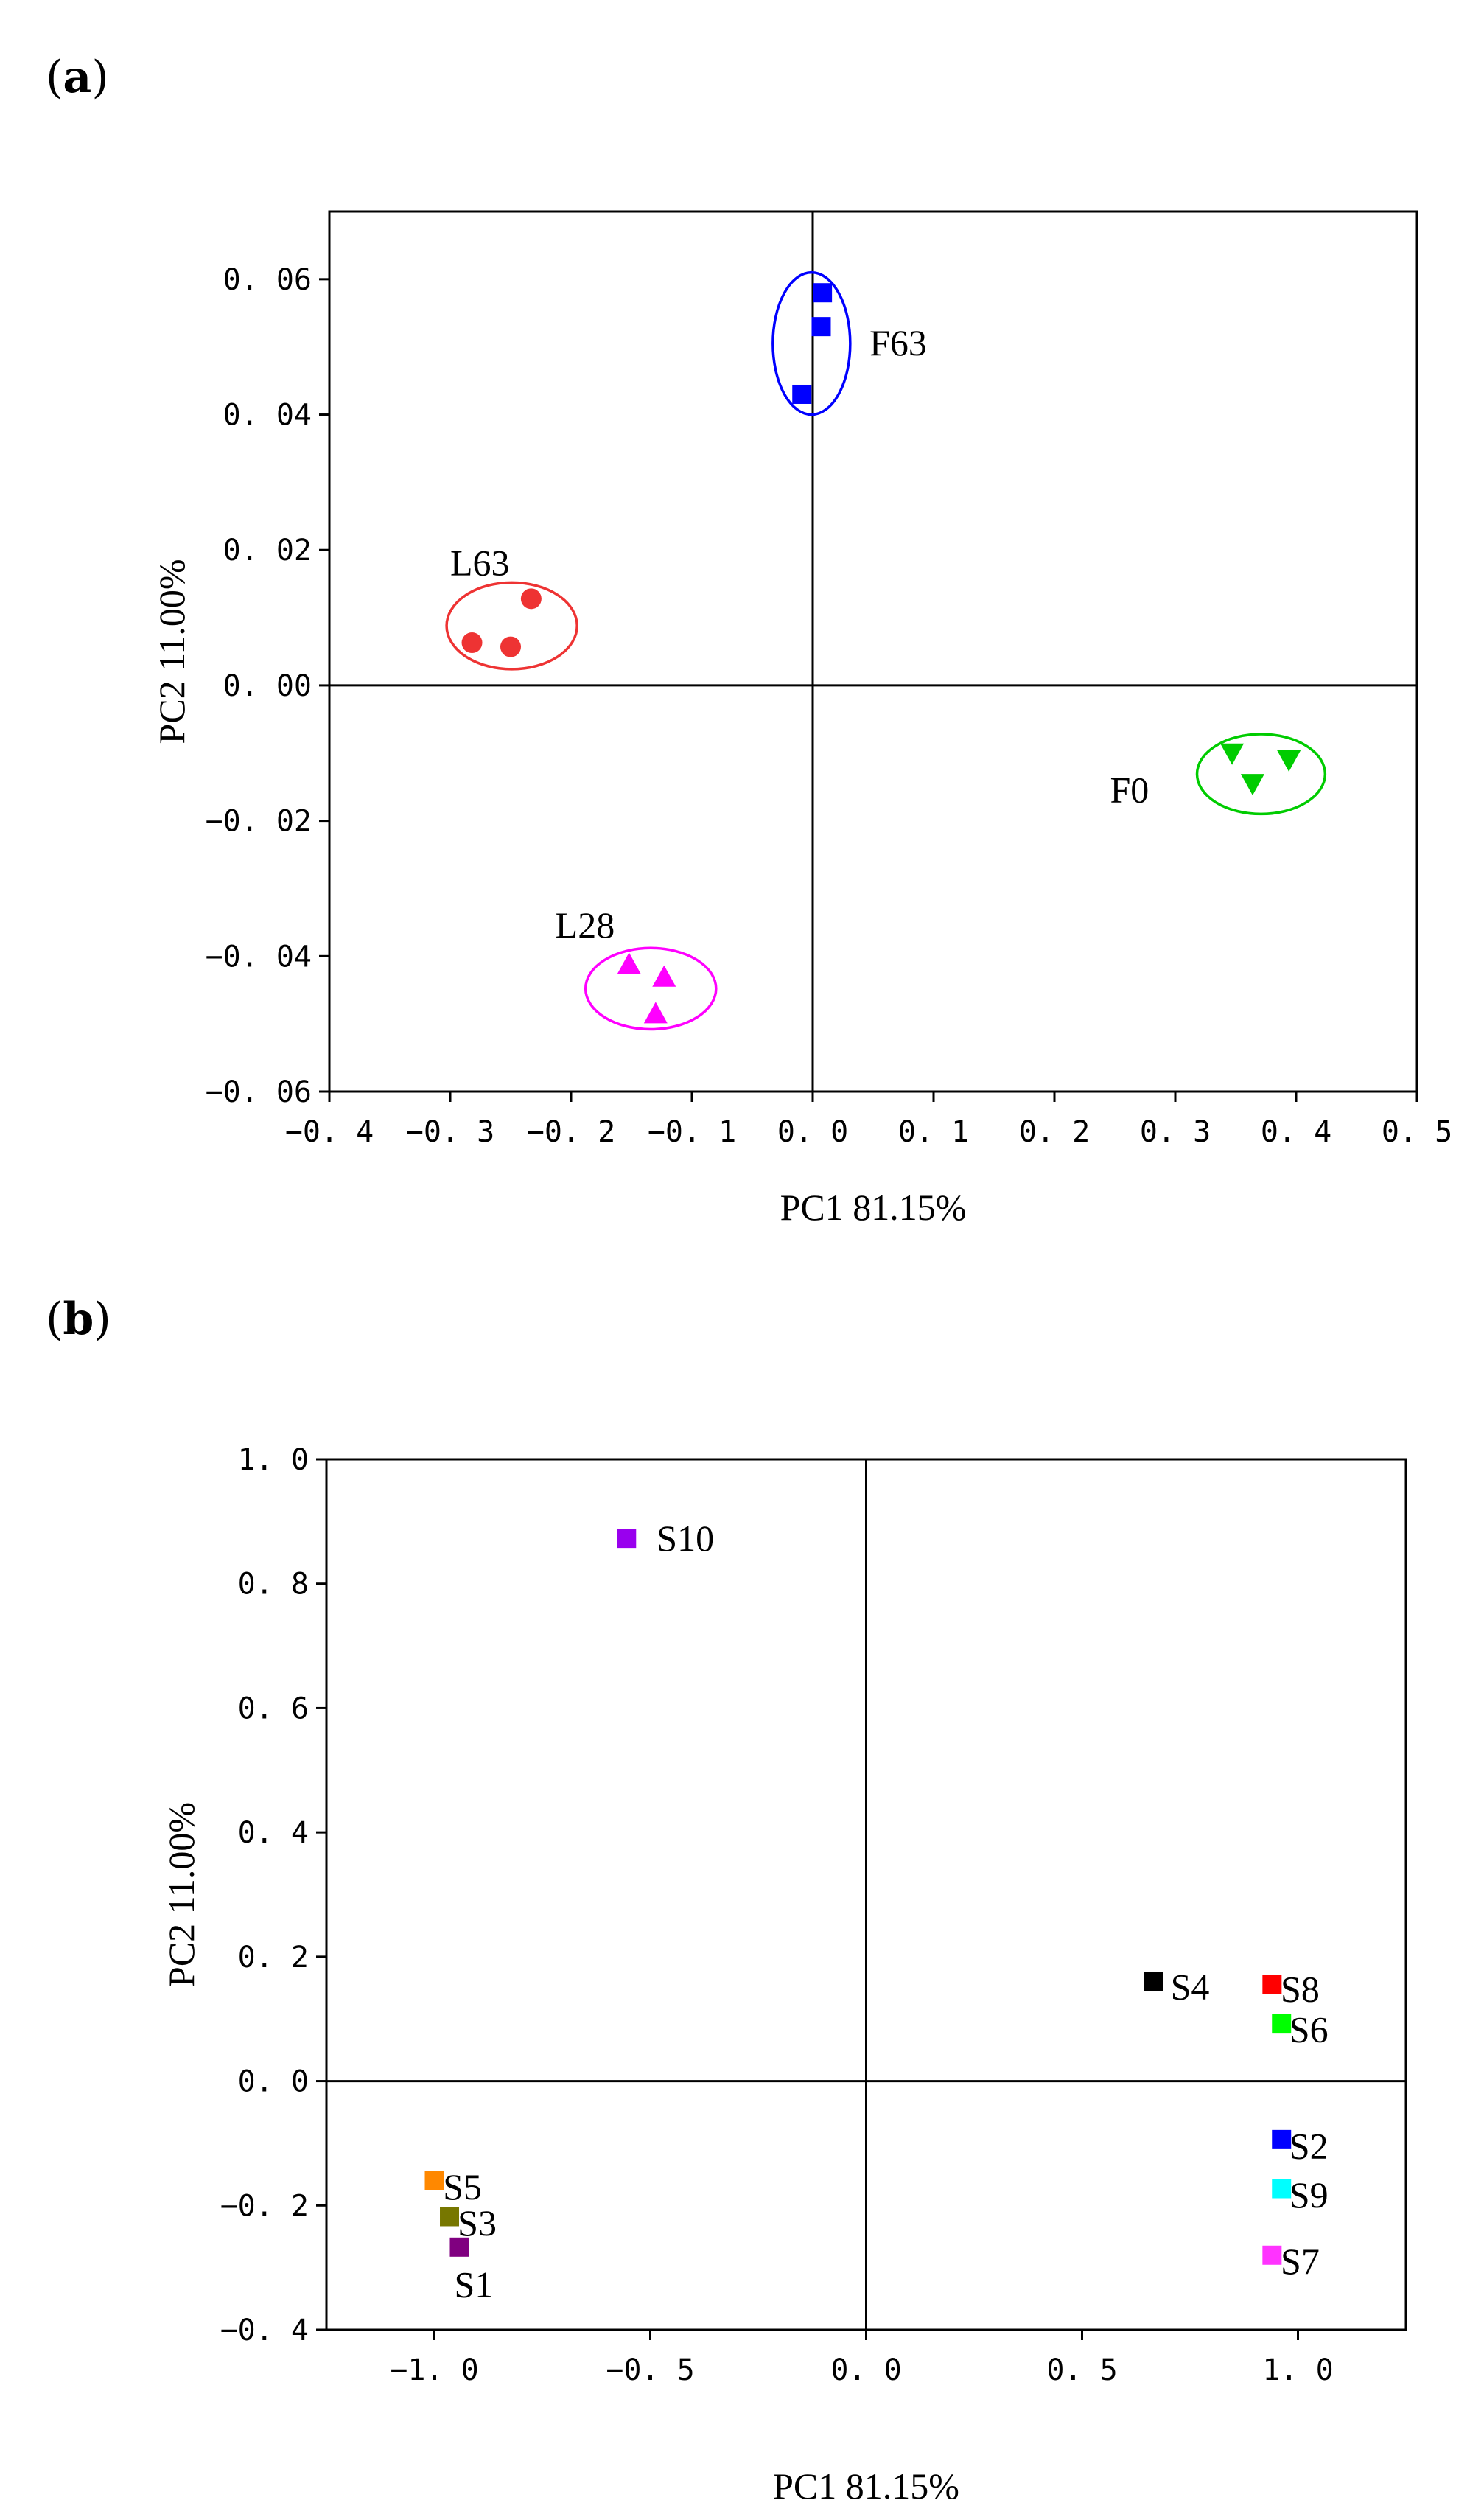  Describe the element at coordinates (450, 1132) in the screenshot. I see `x-tick-label: −0. 3` at that location.